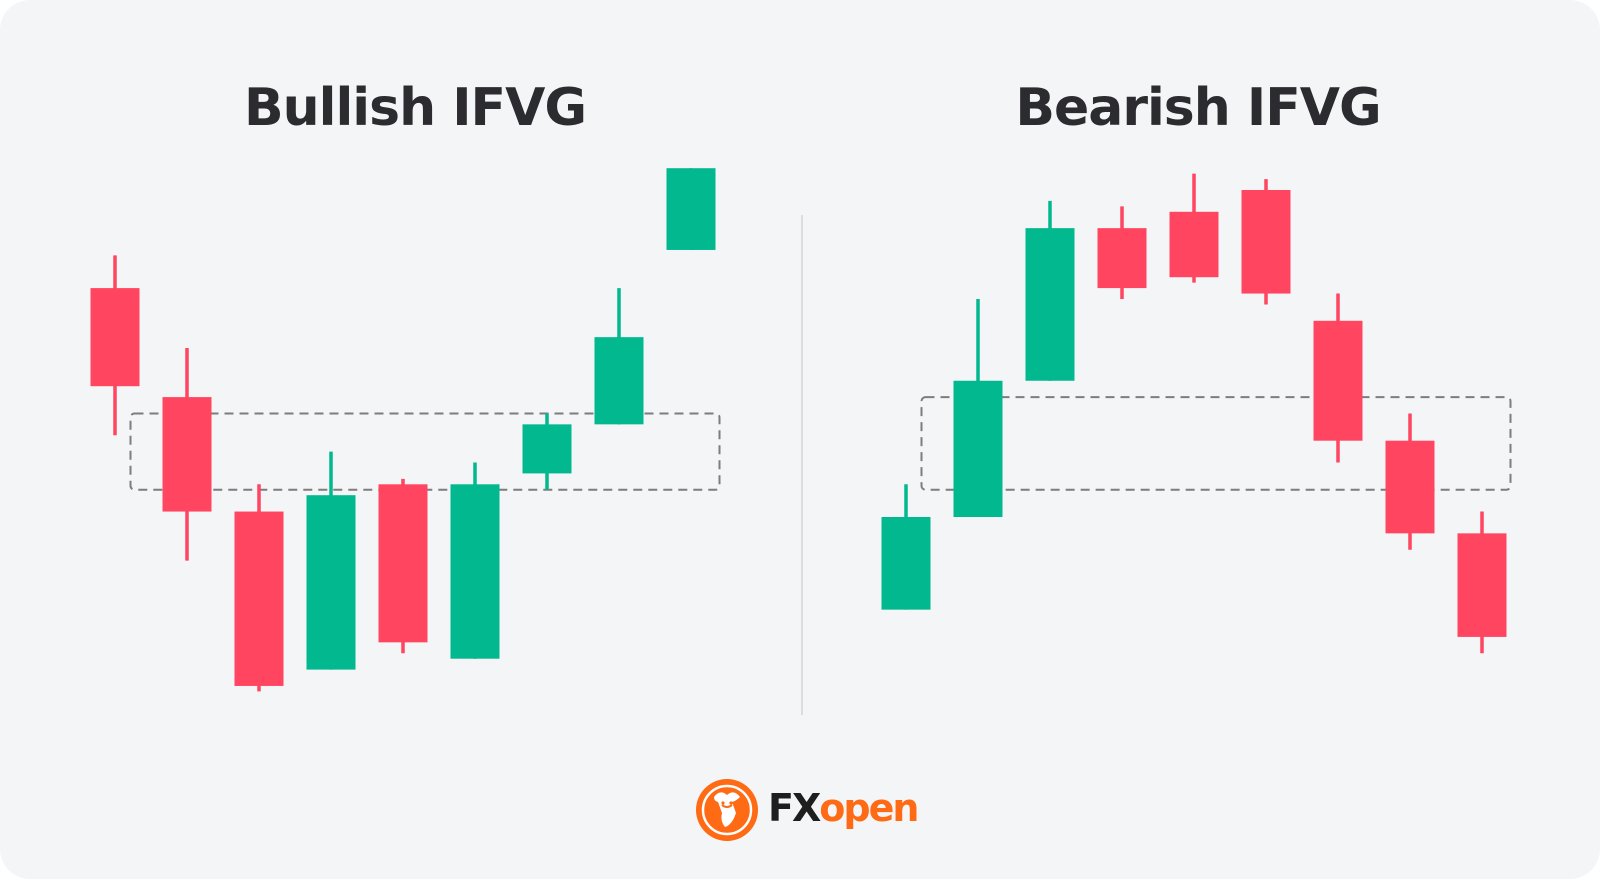 The image size is (1600, 879). Describe the element at coordinates (1198, 108) in the screenshot. I see `bearish-ifvg-title: Bearish IFVG` at that location.